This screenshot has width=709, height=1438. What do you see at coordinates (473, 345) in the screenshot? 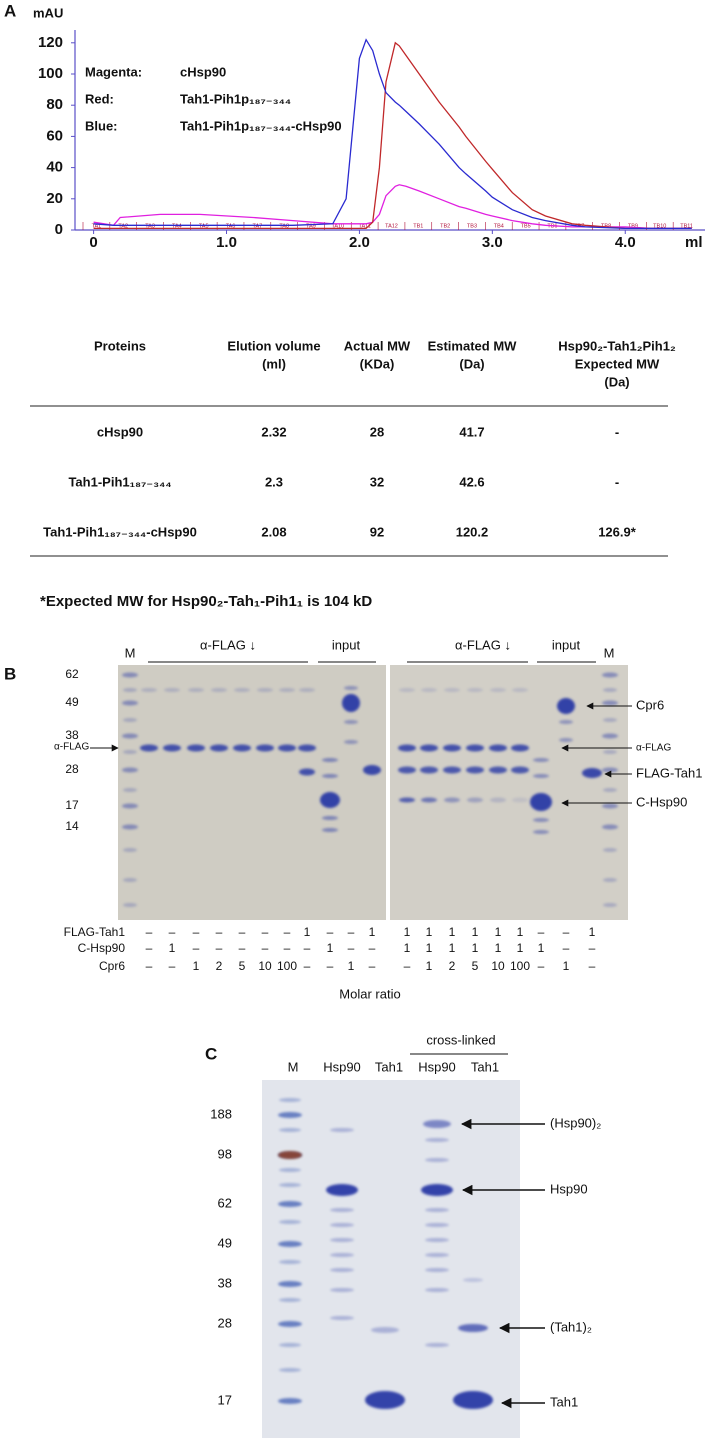
I see `table-header: Estimated MW` at bounding box center [473, 345].